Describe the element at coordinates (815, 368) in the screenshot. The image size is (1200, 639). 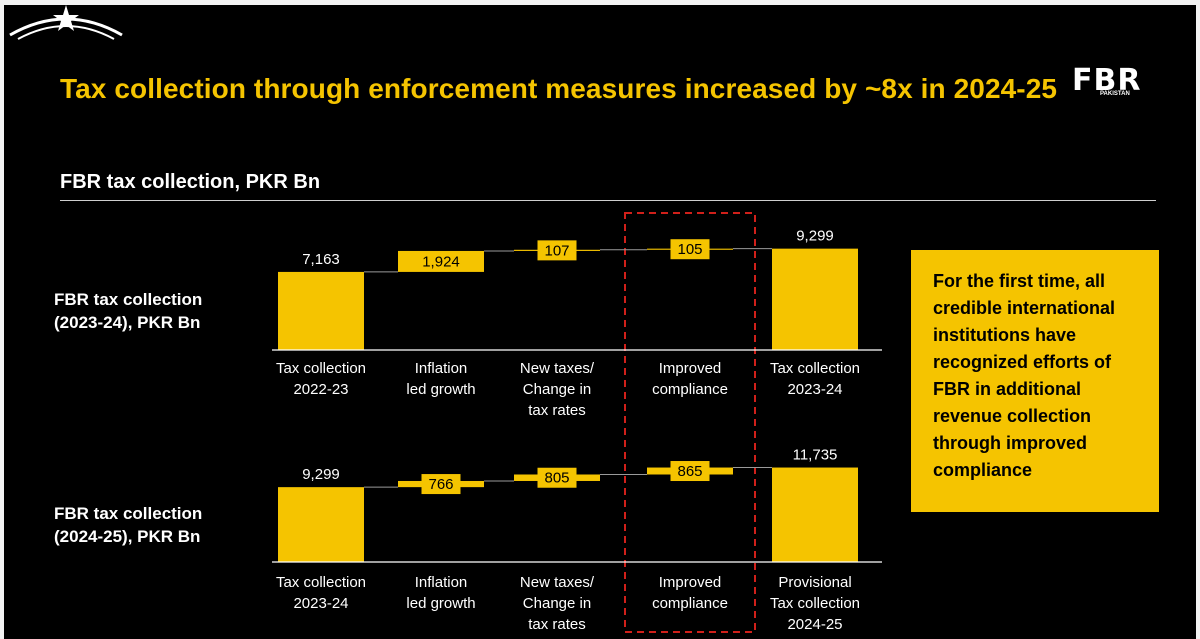
I see `category-label-1-5-1: Tax collection` at that location.